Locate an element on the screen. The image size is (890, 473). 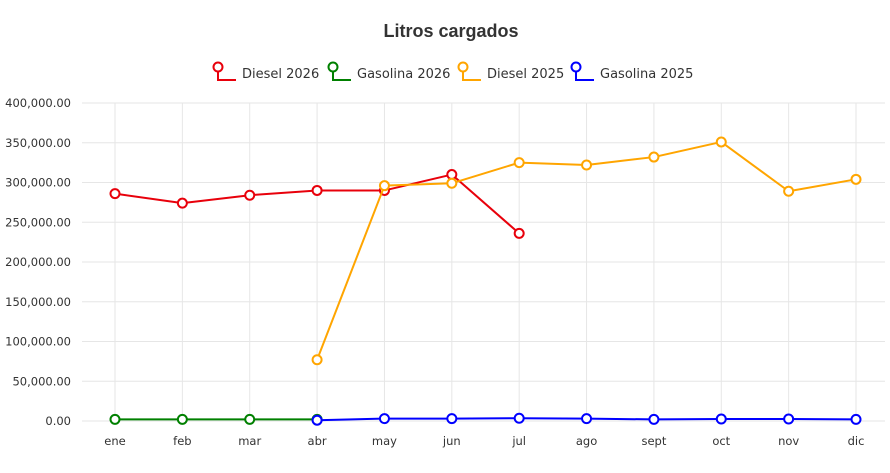
x-tick-label: jul is located at coordinates (518, 441).